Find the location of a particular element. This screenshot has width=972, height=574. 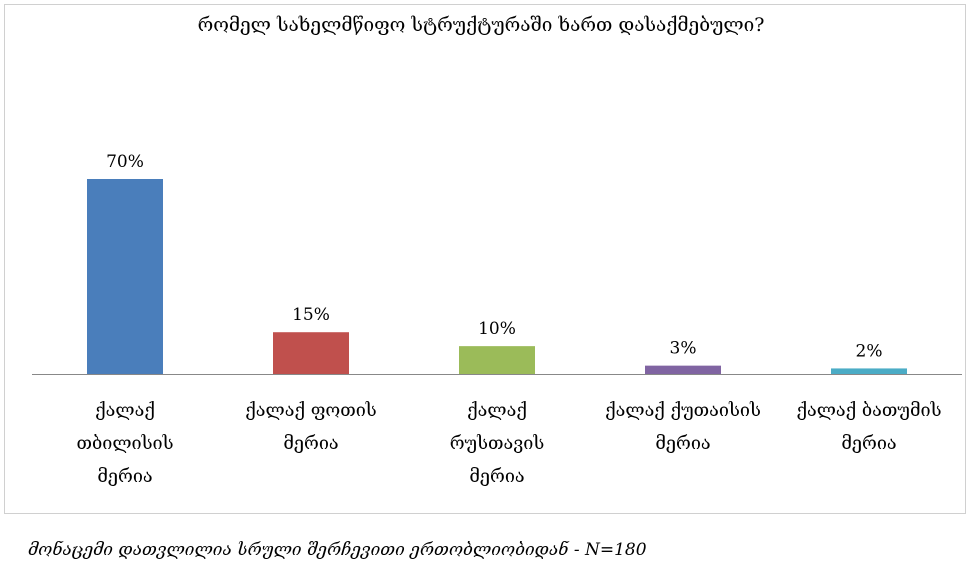

category-label-0-line-2: მერია is located at coordinates (124, 476).